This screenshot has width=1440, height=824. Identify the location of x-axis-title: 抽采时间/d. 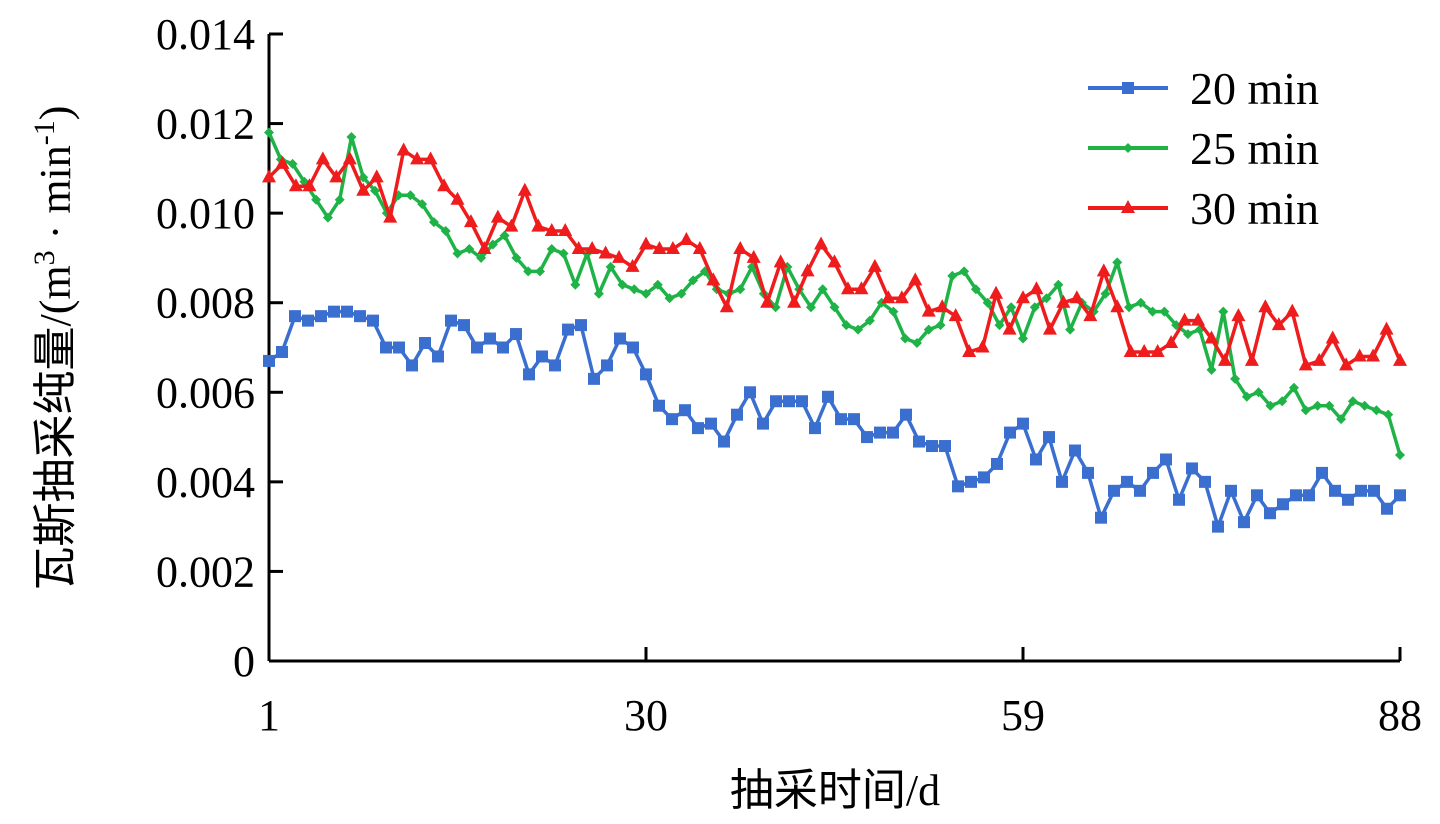
(835, 790).